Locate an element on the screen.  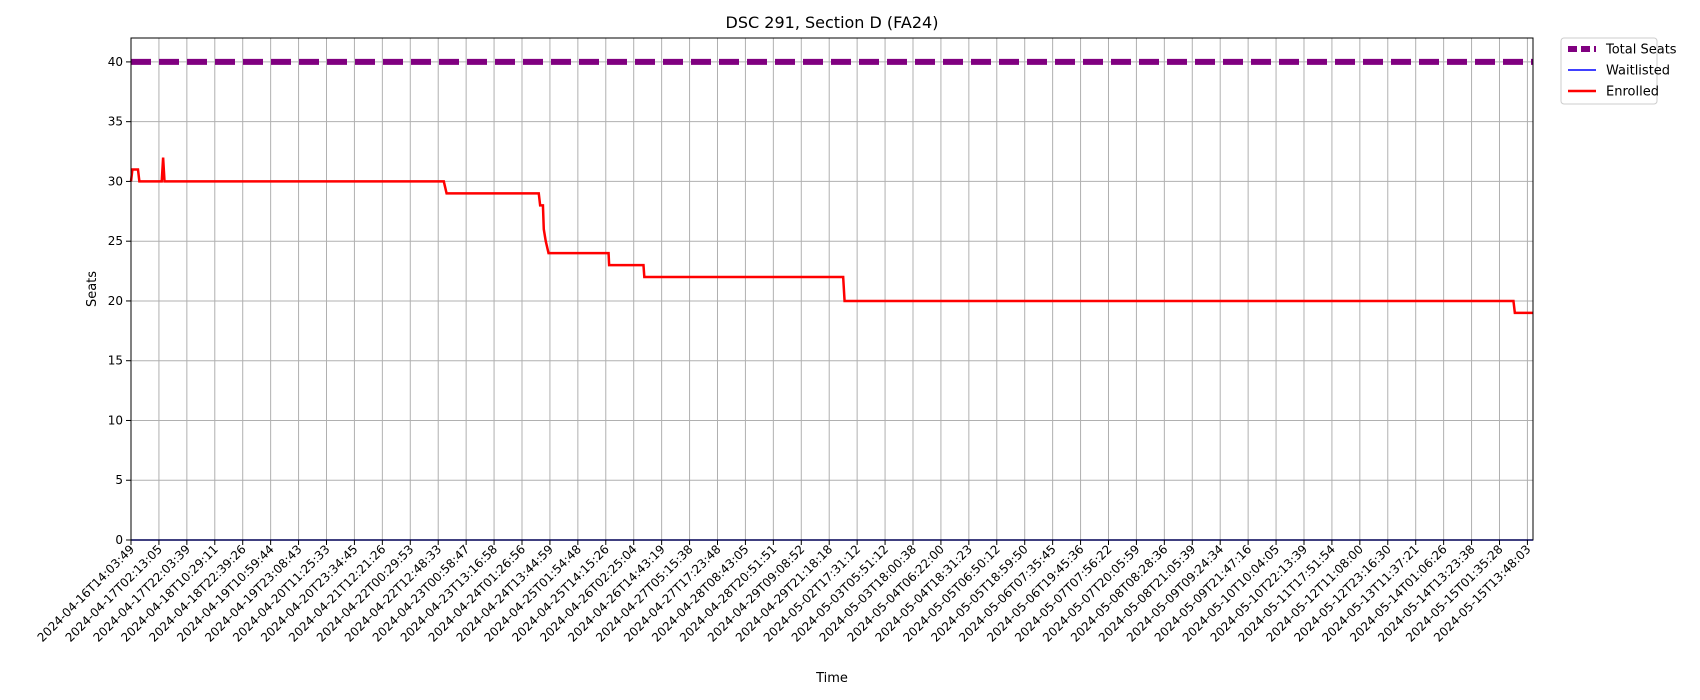
y-tick-label: 10 is located at coordinates (115, 420).